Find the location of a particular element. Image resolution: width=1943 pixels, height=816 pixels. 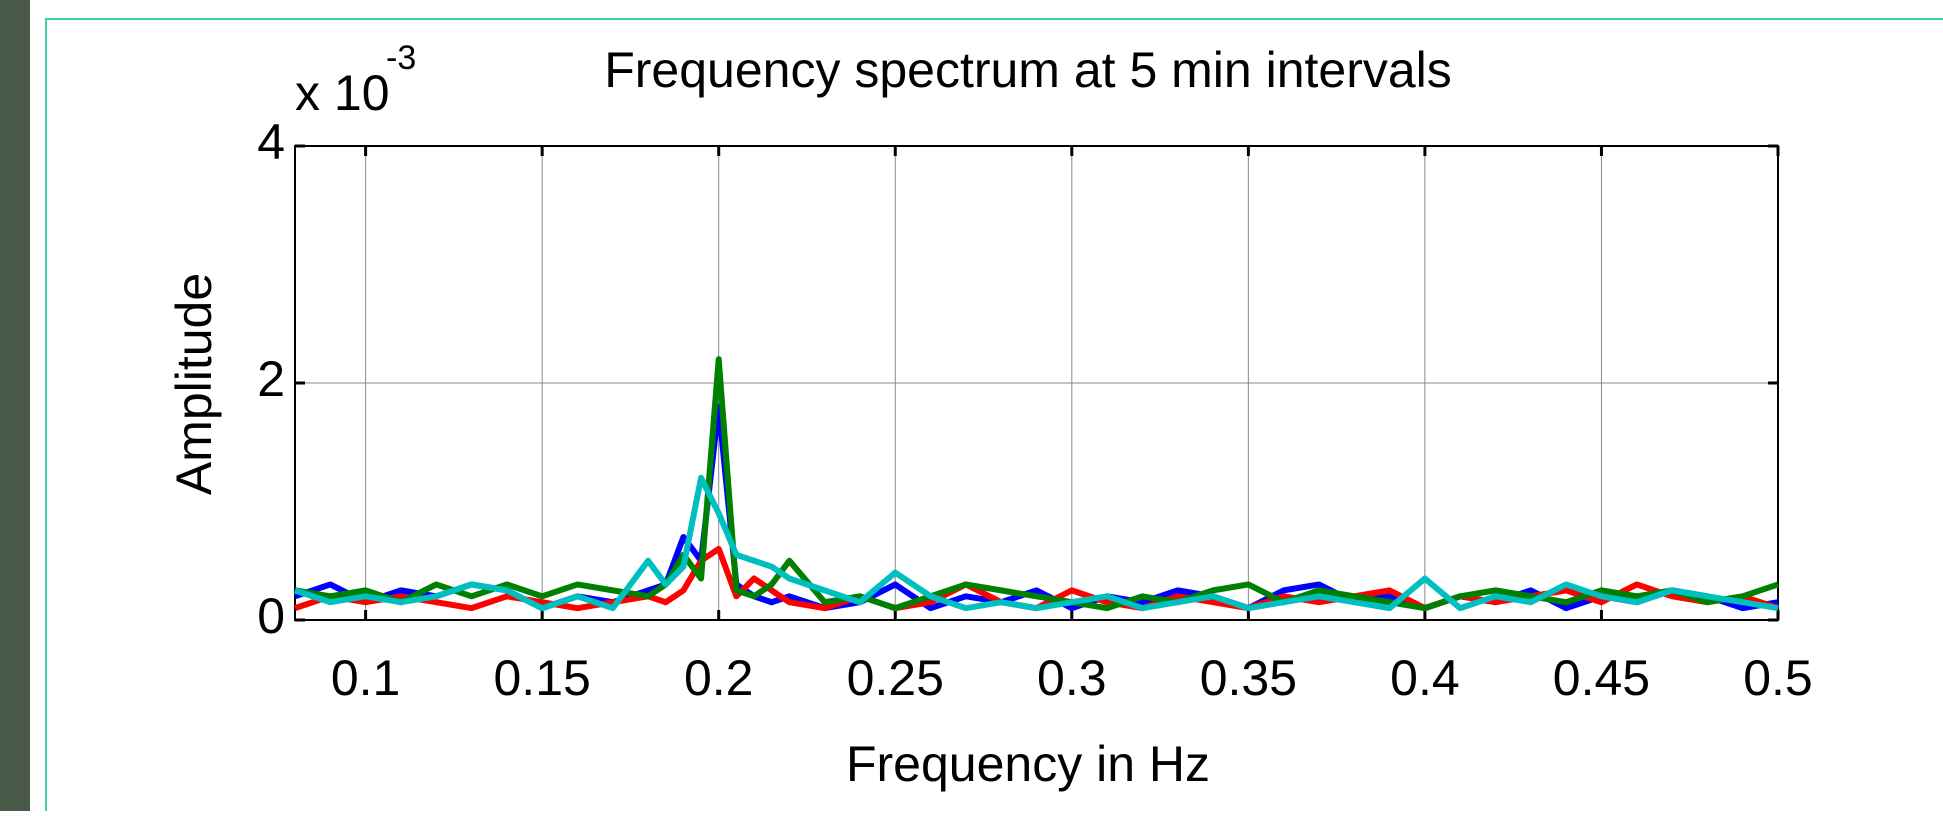

y-tick-label: 4 is located at coordinates (271, 142).